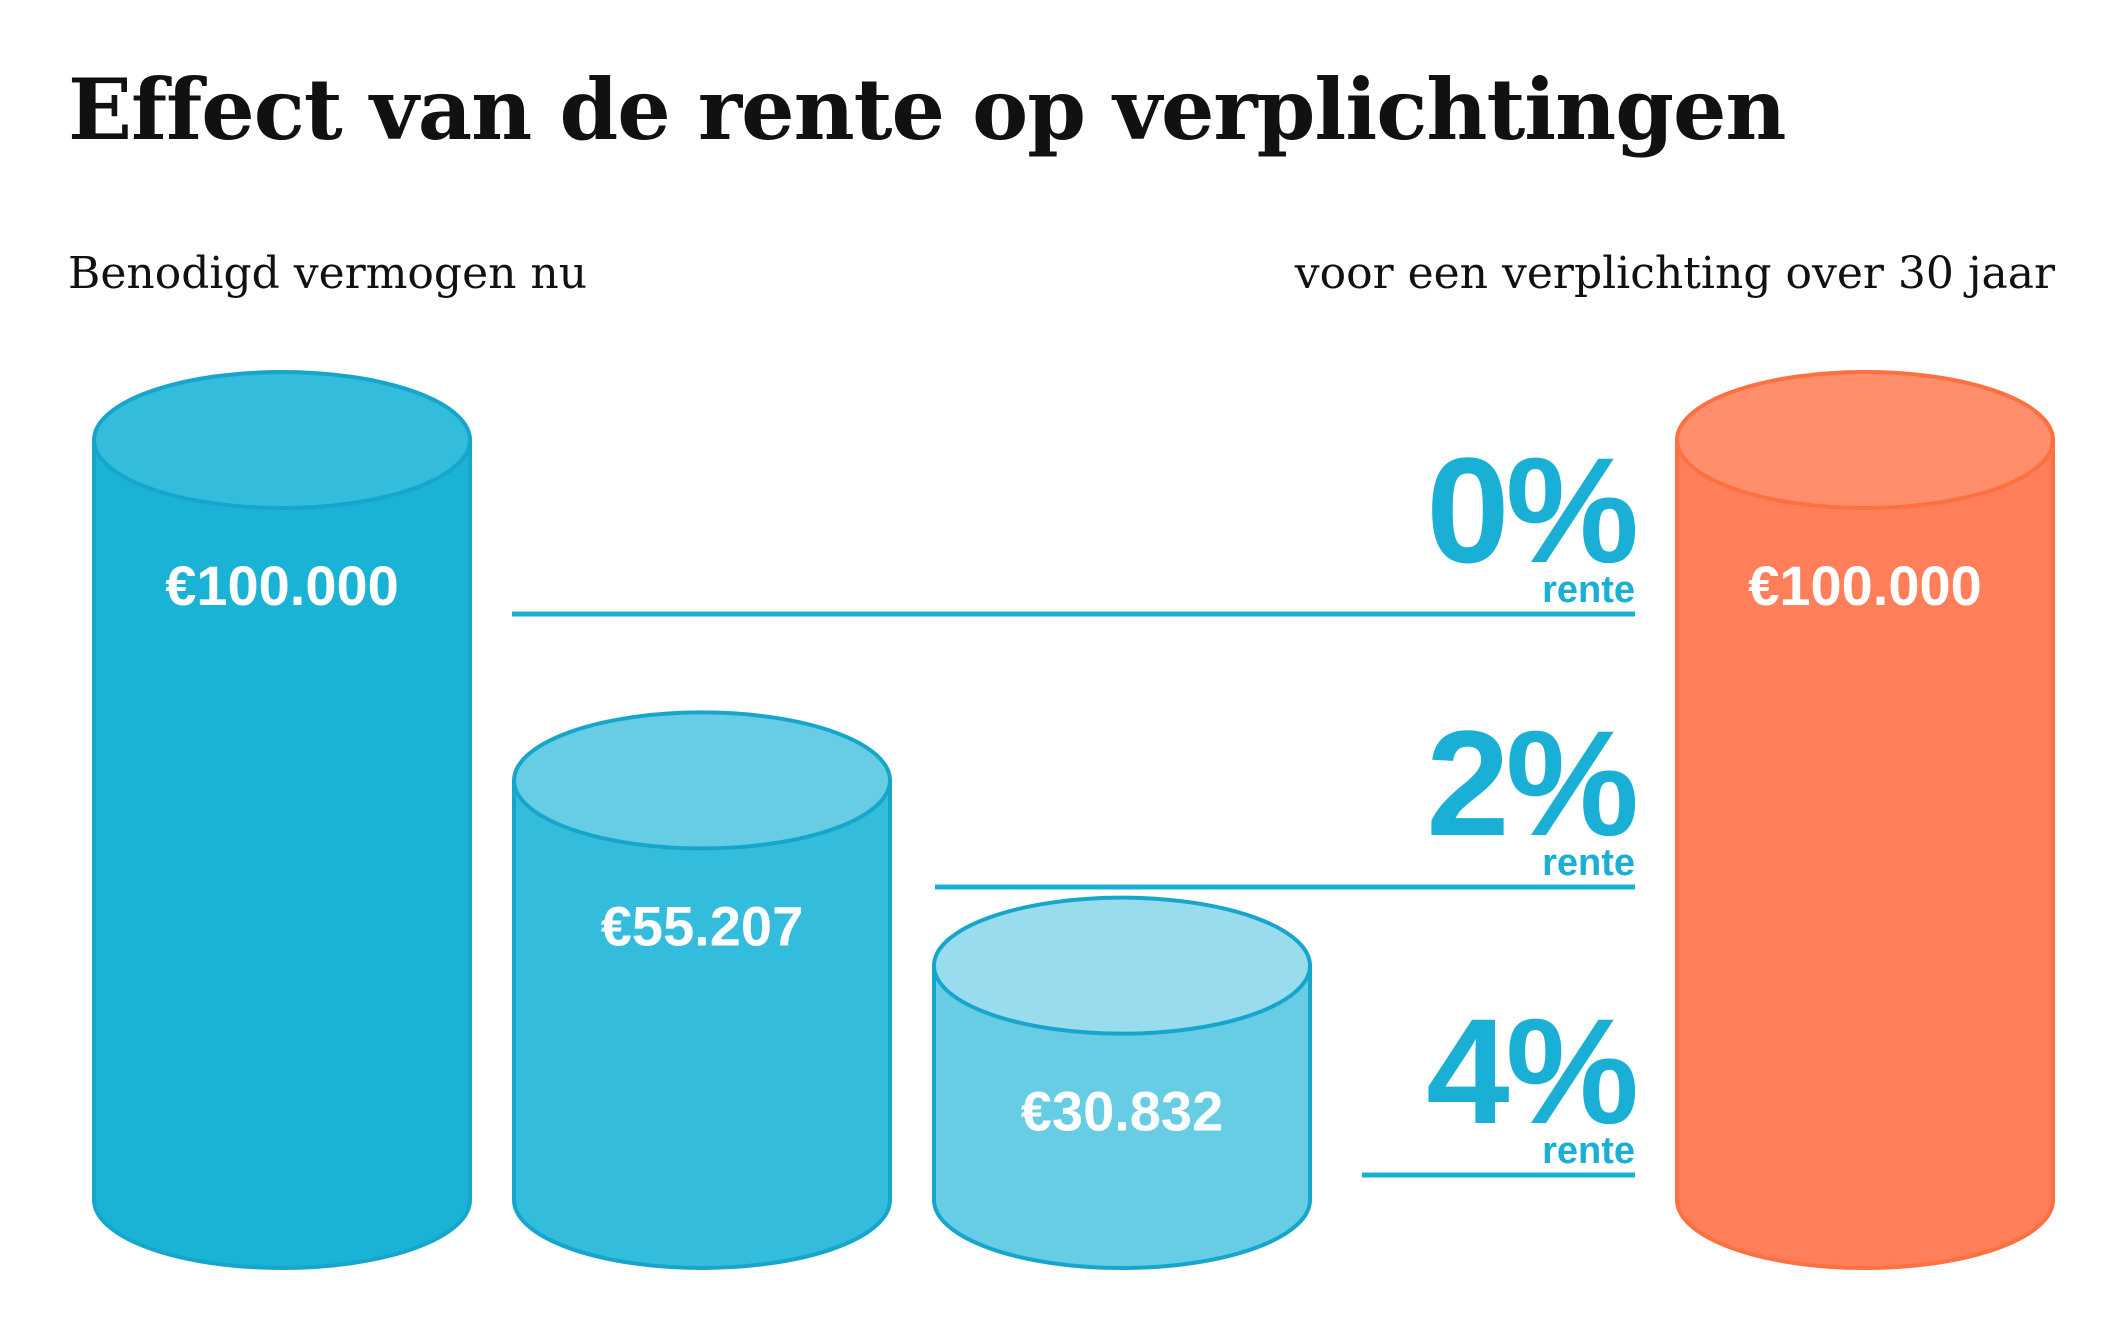 Image resolution: width=2115 pixels, height=1334 pixels. I want to click on value-label: €30.832, so click(1122, 1111).